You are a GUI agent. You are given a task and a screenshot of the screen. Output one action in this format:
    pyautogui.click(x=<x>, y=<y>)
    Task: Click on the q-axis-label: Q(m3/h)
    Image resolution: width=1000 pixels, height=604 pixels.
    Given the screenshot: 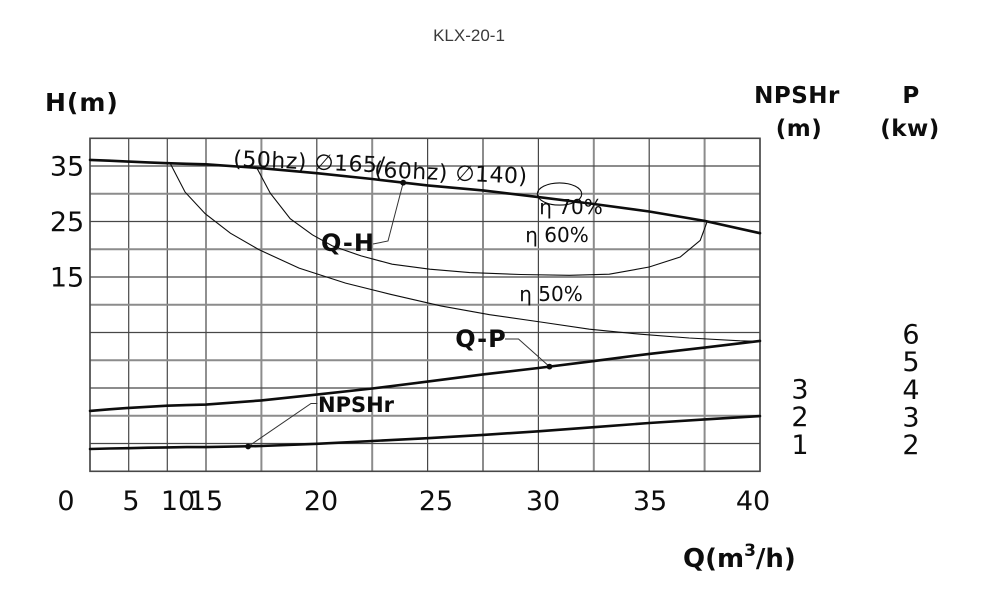 What is the action you would take?
    pyautogui.click(x=739, y=557)
    